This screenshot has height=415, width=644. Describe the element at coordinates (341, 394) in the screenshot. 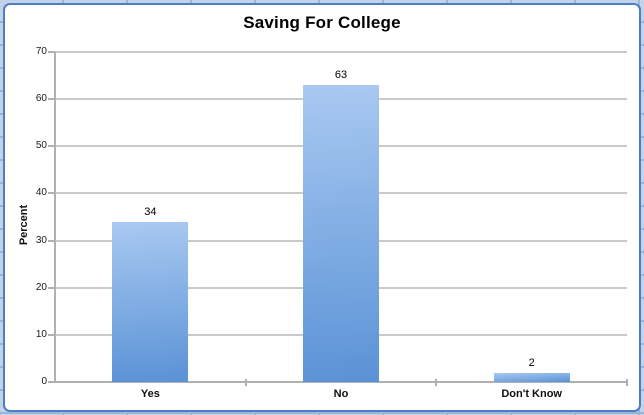

I see `category-label-no: No` at that location.